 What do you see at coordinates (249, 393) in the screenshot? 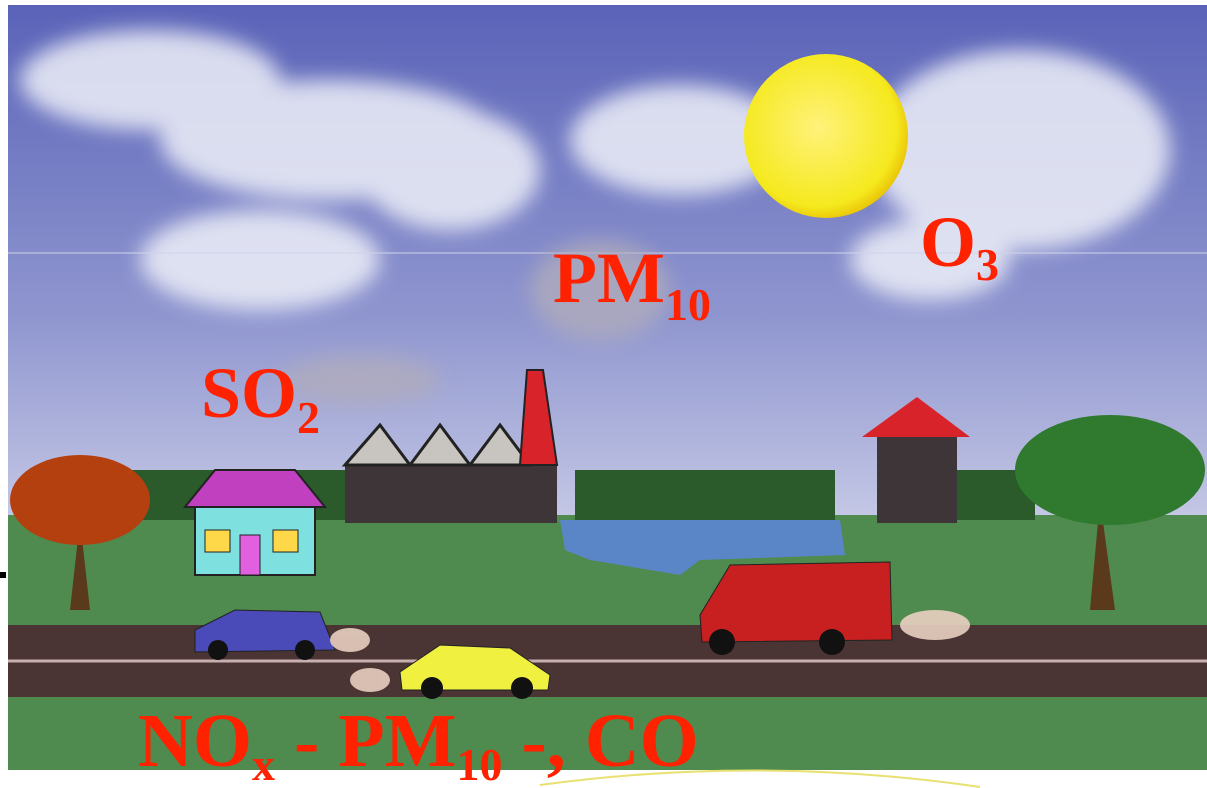
I see `label-text: SO` at bounding box center [249, 393].